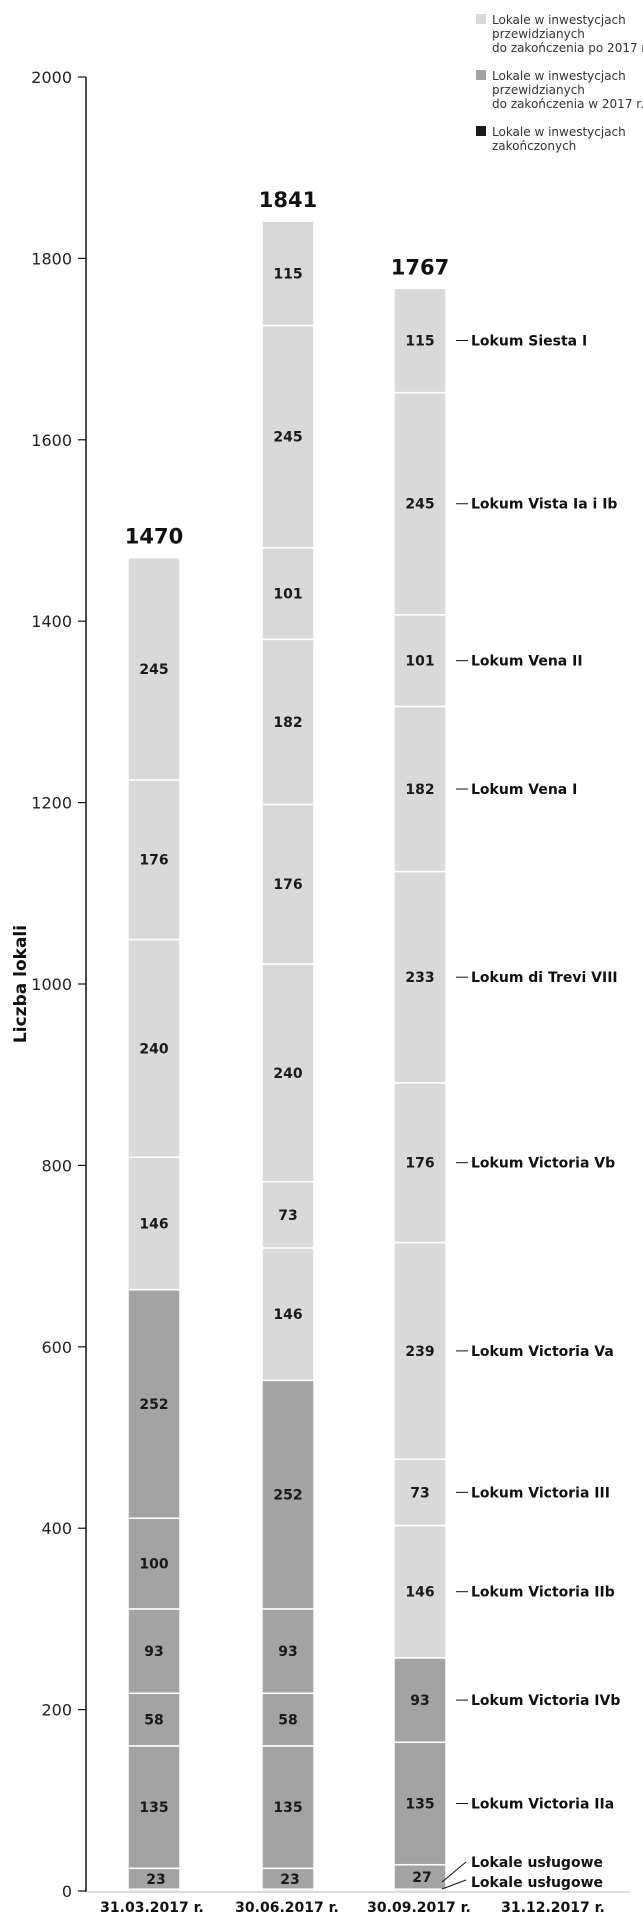 The height and width of the screenshot is (1917, 643). I want to click on investment-annotation-label: Lokum Victoria III, so click(540, 1493).